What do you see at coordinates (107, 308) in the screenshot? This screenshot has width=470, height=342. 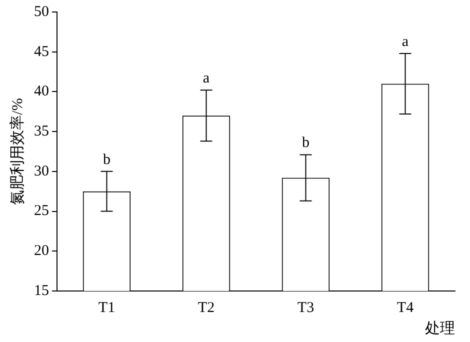 I see `x-tick-label: T1` at bounding box center [107, 308].